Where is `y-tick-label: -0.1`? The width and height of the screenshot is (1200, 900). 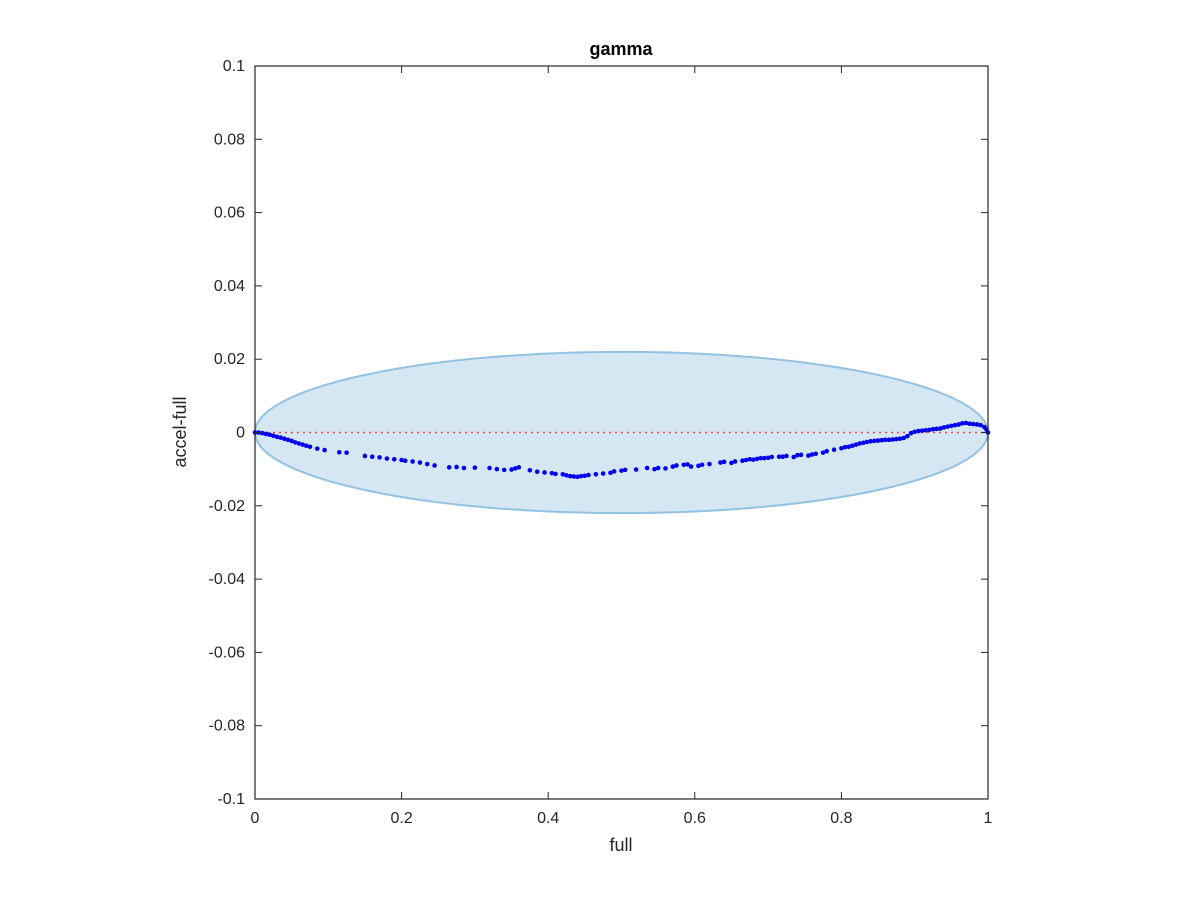
y-tick-label: -0.1 is located at coordinates (231, 799).